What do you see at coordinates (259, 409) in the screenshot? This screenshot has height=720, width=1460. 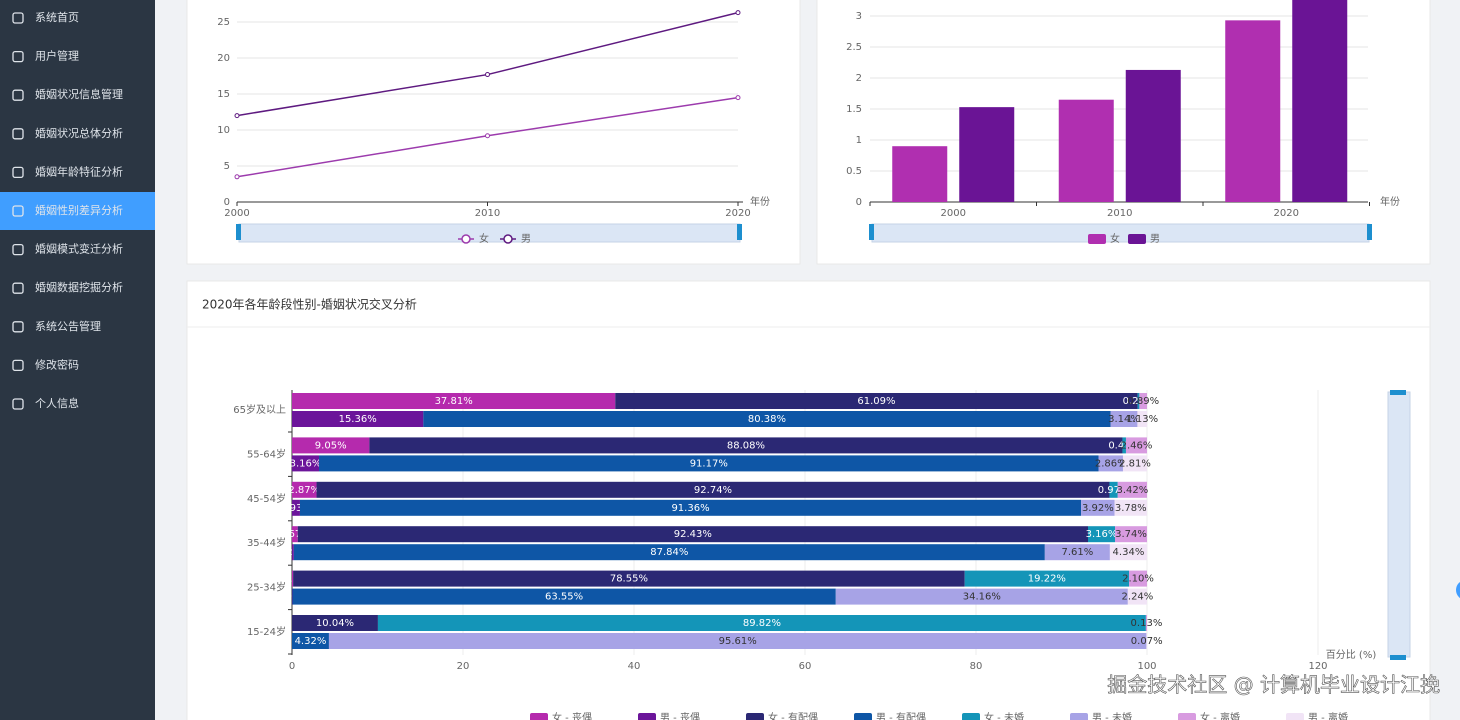 I see `y-tick-label: 65岁及以上` at bounding box center [259, 409].